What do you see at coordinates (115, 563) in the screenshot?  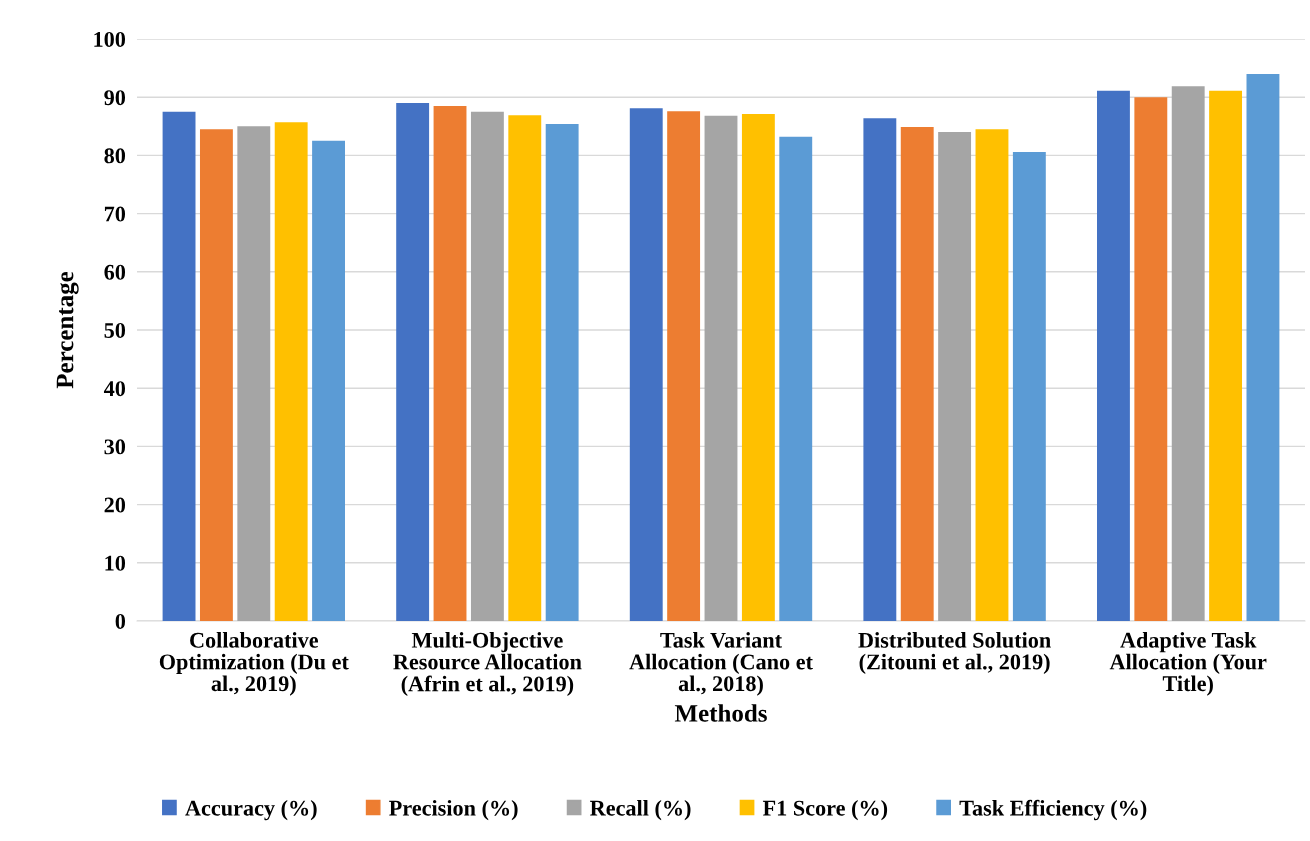 I see `y-tick-label: 10` at bounding box center [115, 563].